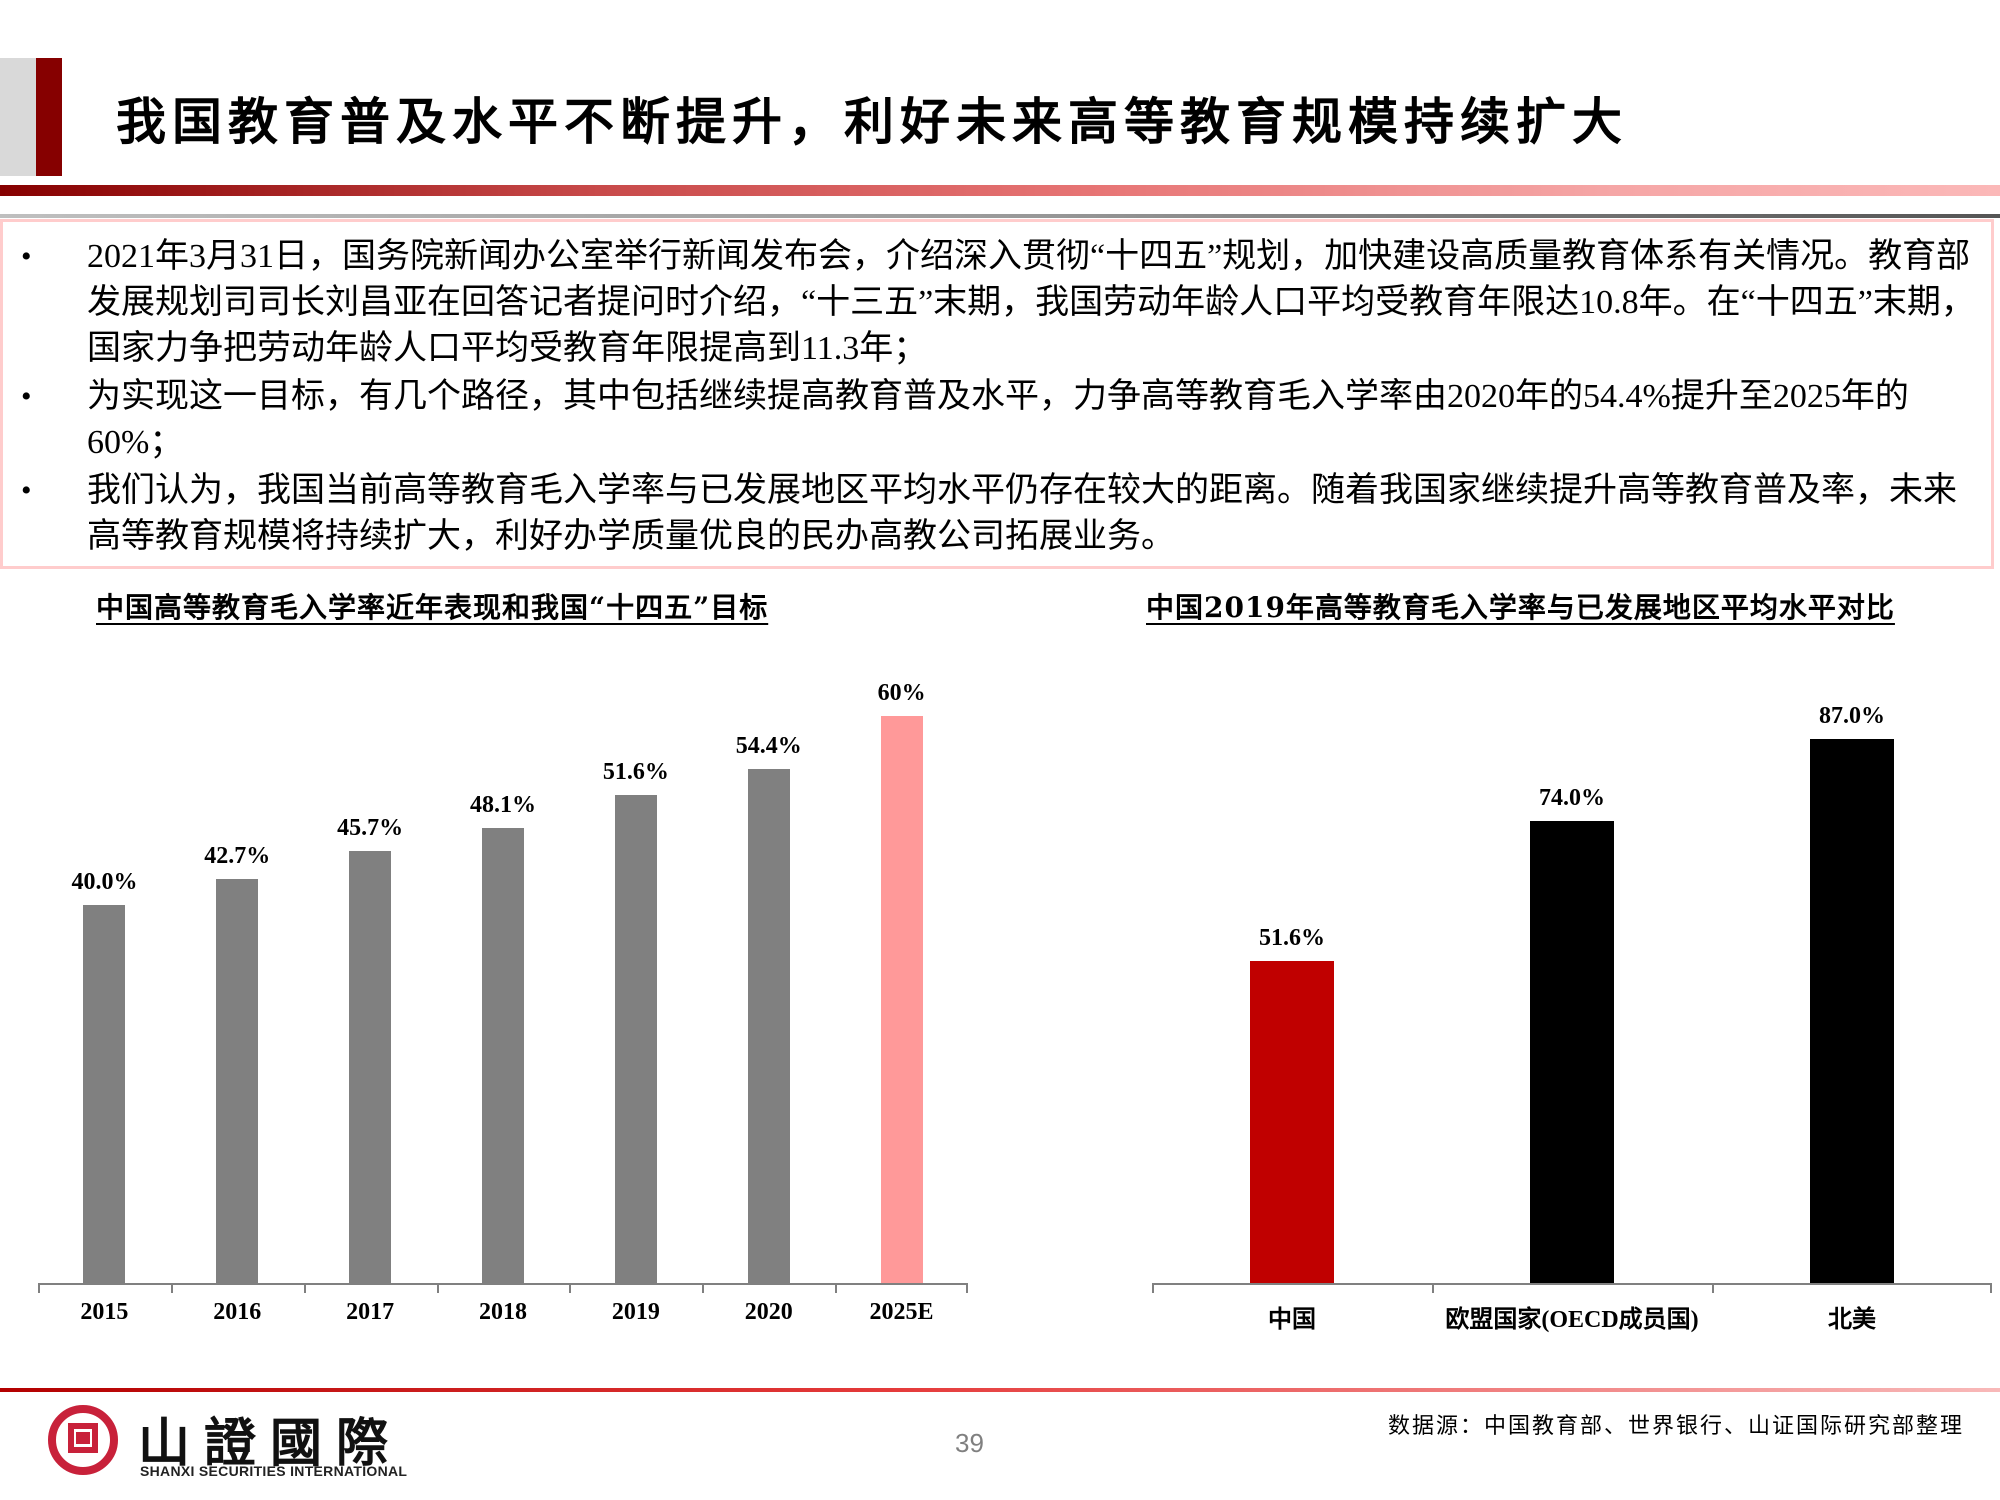  What do you see at coordinates (901, 1312) in the screenshot?
I see `x-axis-category-label: 2025E` at bounding box center [901, 1312].